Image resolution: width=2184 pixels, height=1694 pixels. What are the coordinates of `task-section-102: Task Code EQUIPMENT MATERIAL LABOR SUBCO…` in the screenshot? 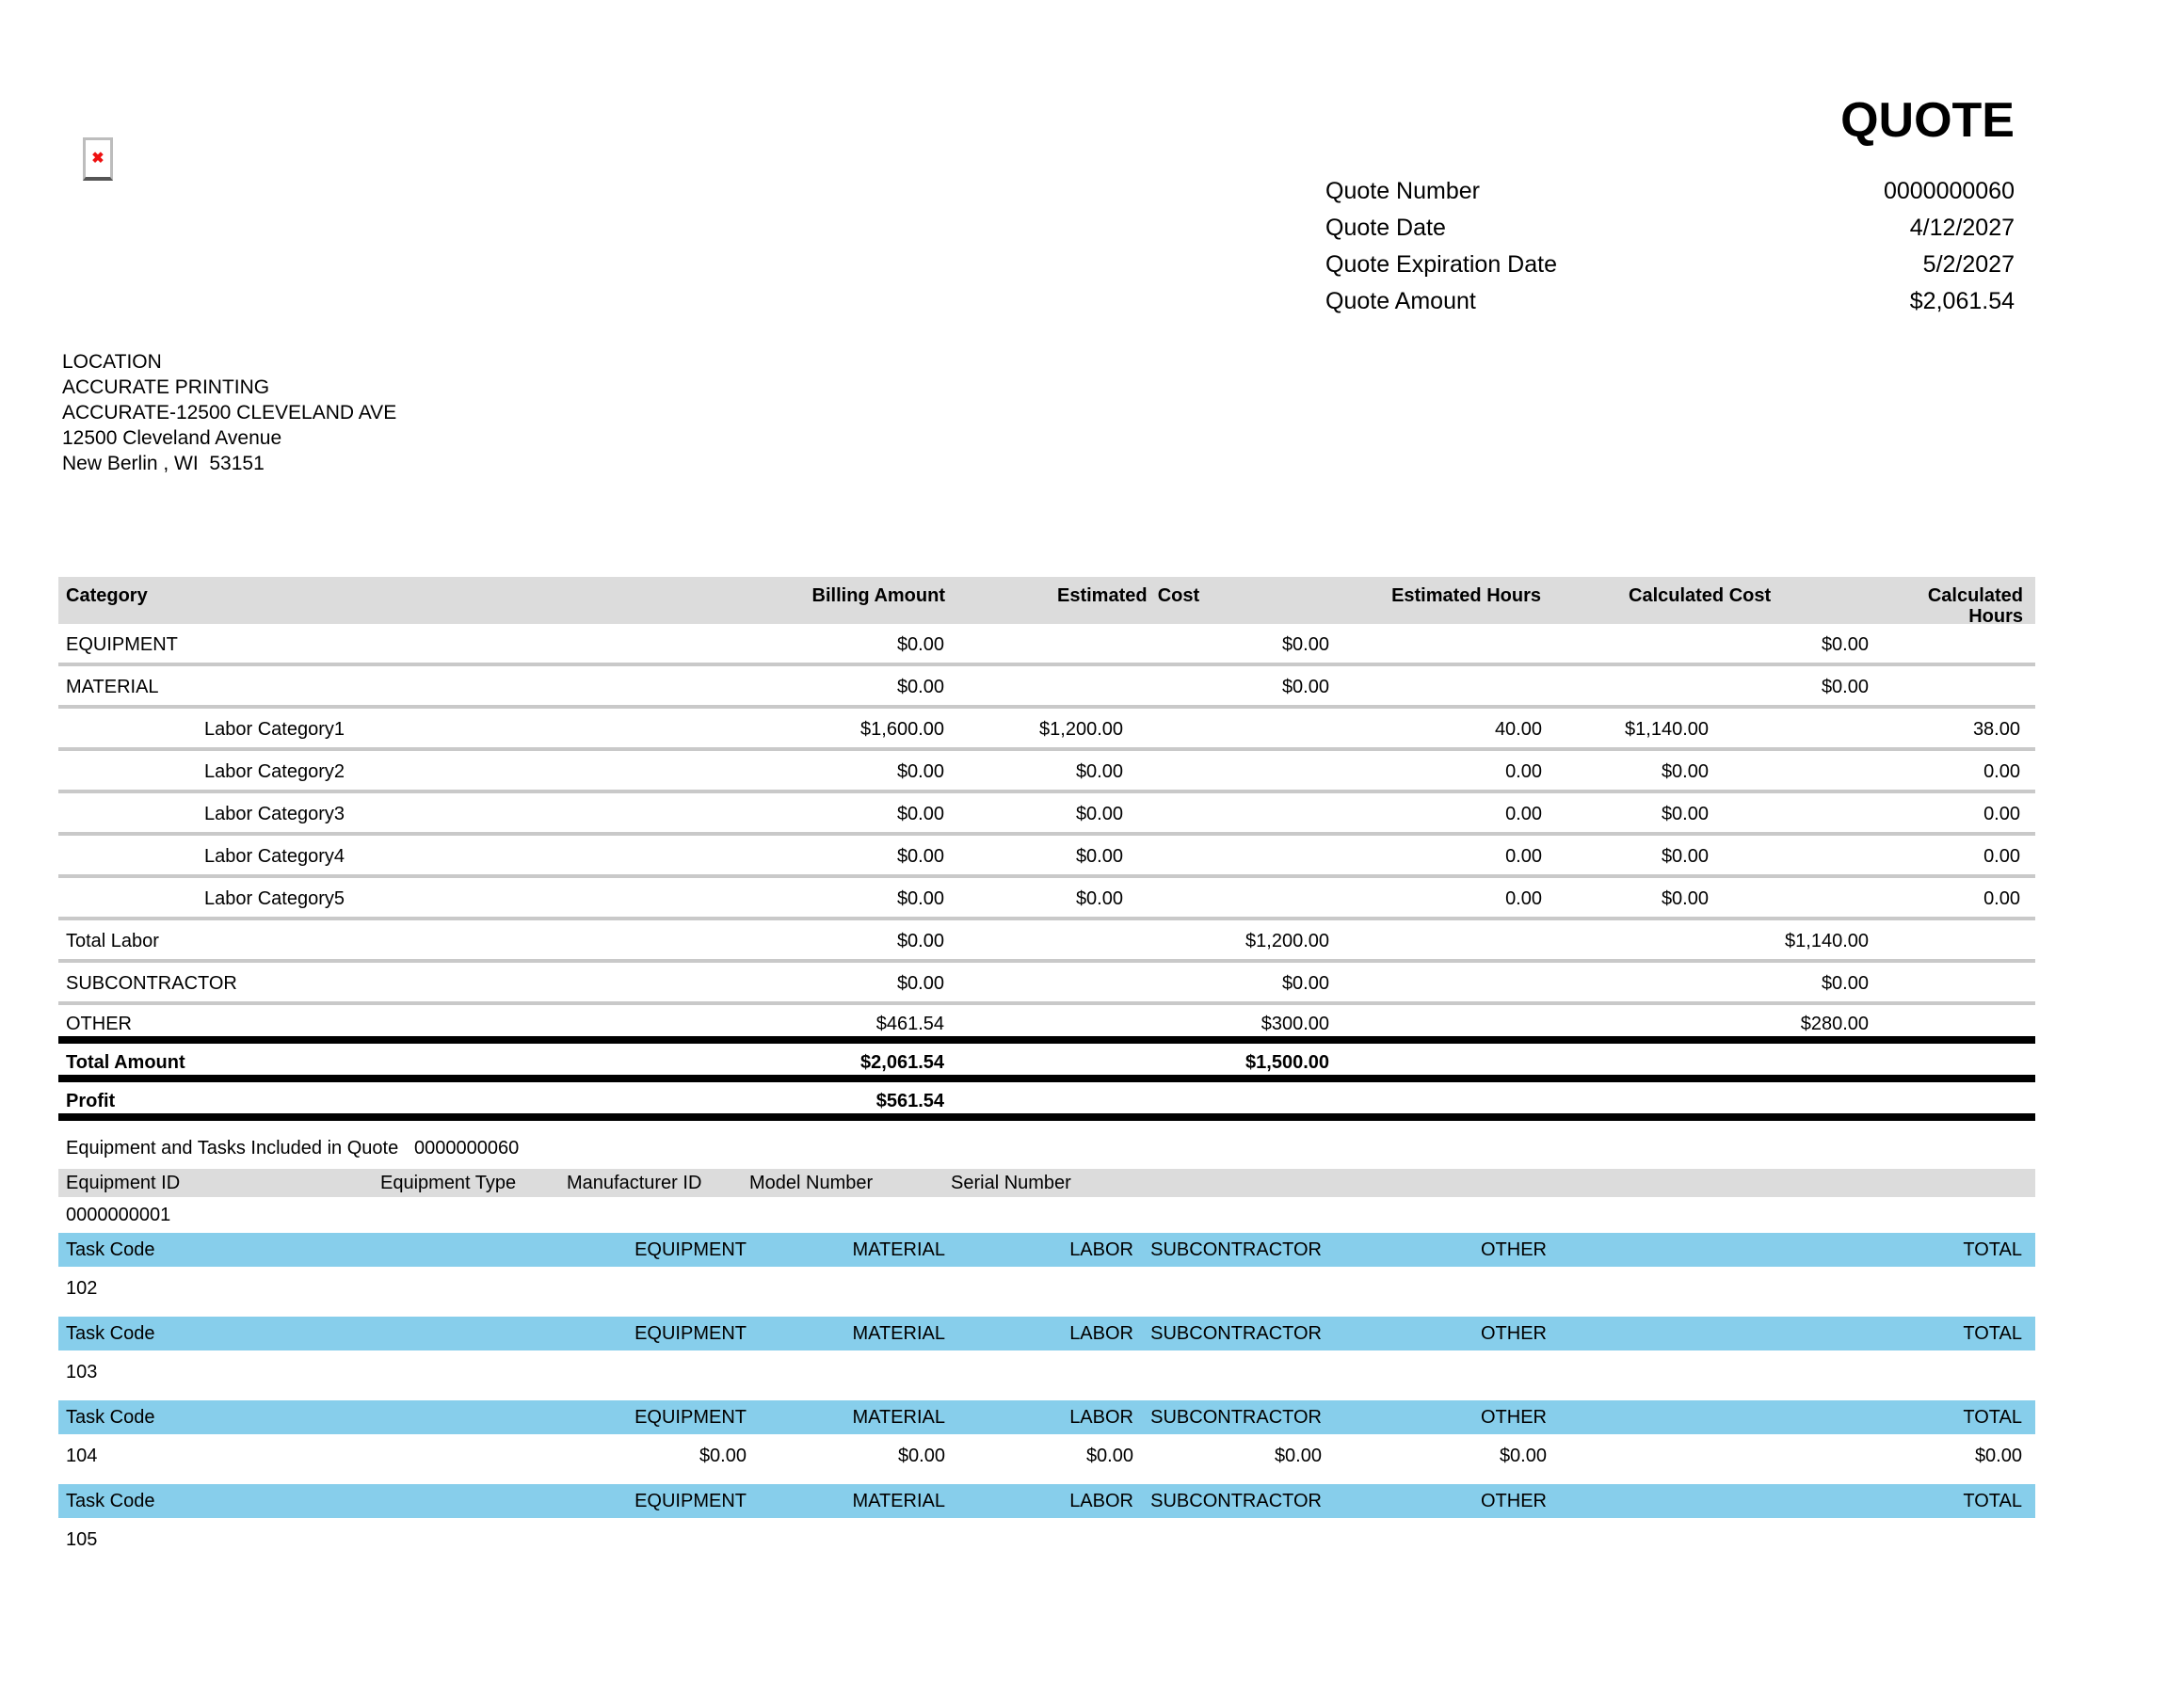 It's located at (1046, 1275).